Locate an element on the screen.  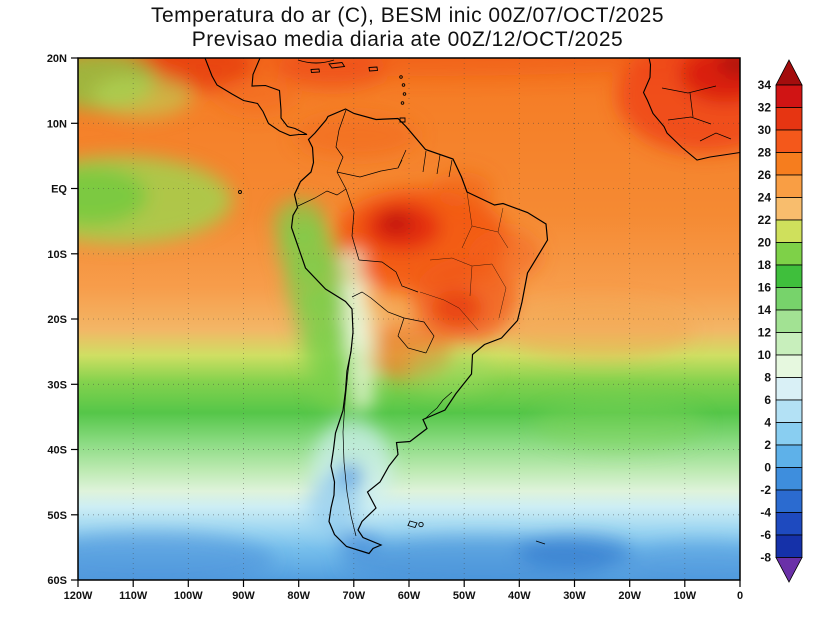
lat-label: 10N is located at coordinates (57, 124).